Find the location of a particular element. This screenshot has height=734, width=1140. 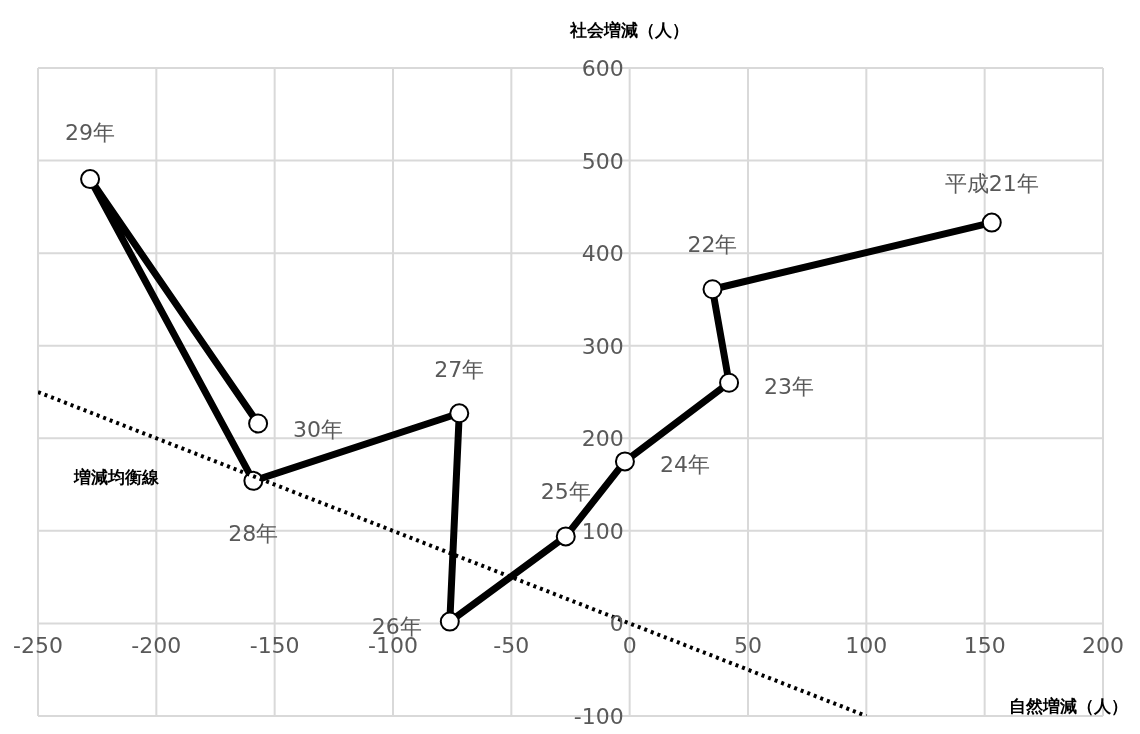

x-tick-label: 200 is located at coordinates (1103, 646).